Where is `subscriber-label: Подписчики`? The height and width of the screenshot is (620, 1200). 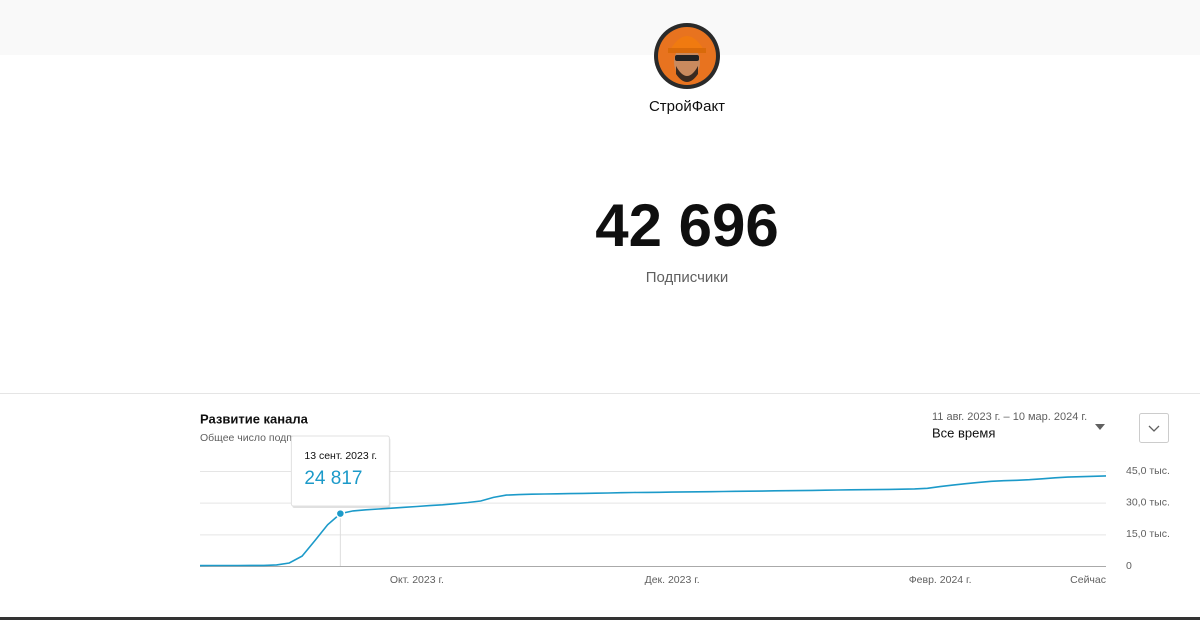 subscriber-label: Подписчики is located at coordinates (687, 277).